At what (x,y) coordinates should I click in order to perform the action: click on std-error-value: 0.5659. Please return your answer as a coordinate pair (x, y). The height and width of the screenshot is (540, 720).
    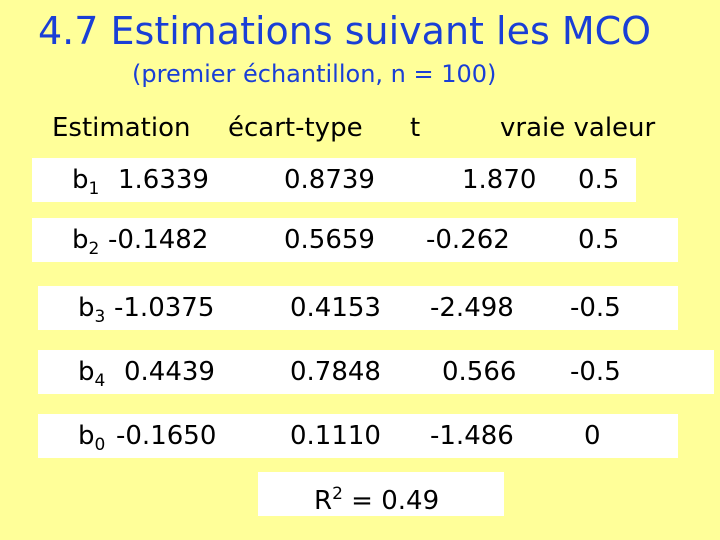
    Looking at the image, I should click on (329, 240).